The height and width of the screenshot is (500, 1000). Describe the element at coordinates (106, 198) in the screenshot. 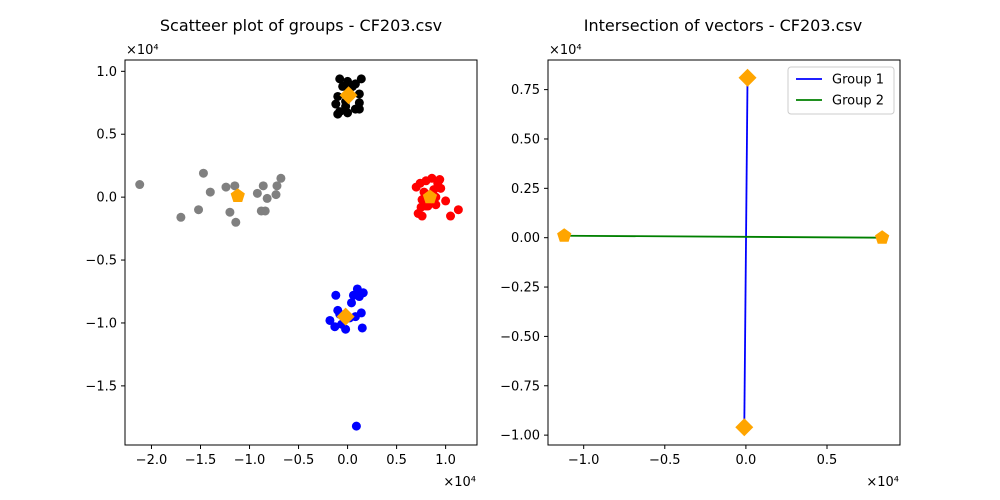

I see `scatter-y-tick-label: 0.0` at that location.